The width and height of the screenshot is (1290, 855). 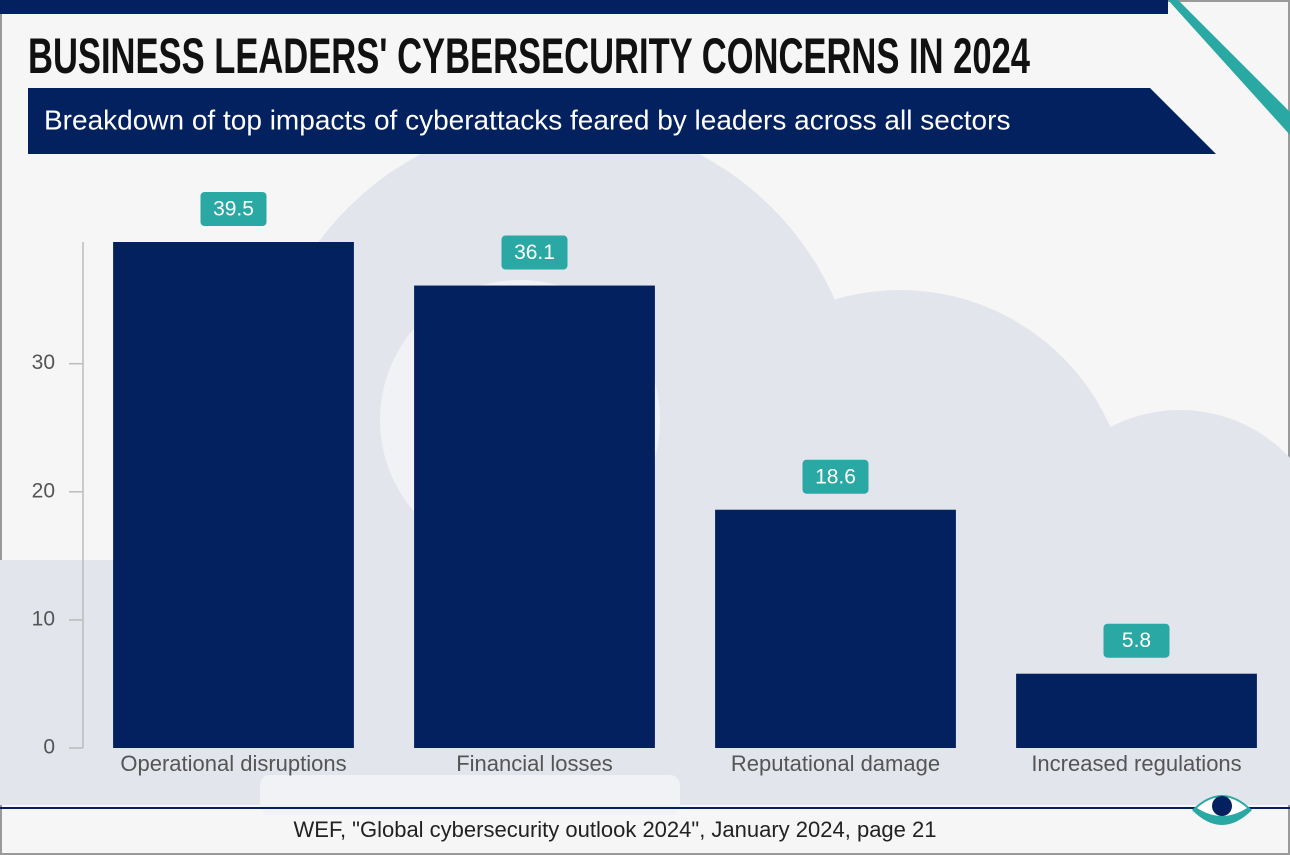 I want to click on top-bar, so click(x=584, y=7).